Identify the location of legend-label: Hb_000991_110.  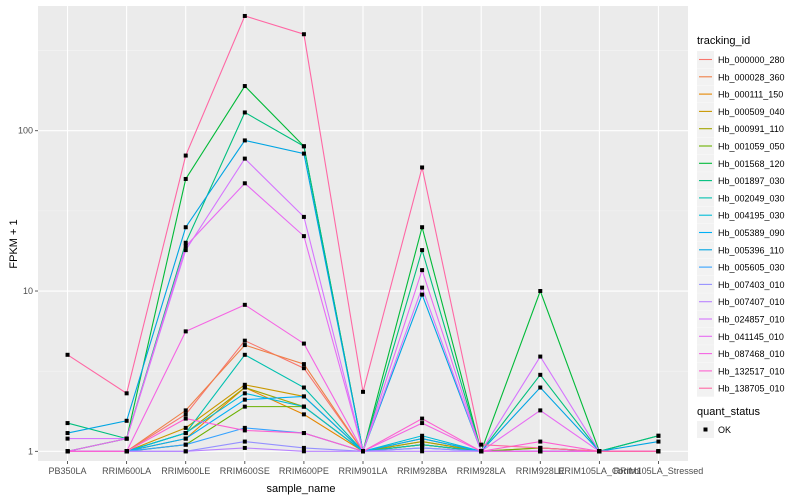
(751, 129).